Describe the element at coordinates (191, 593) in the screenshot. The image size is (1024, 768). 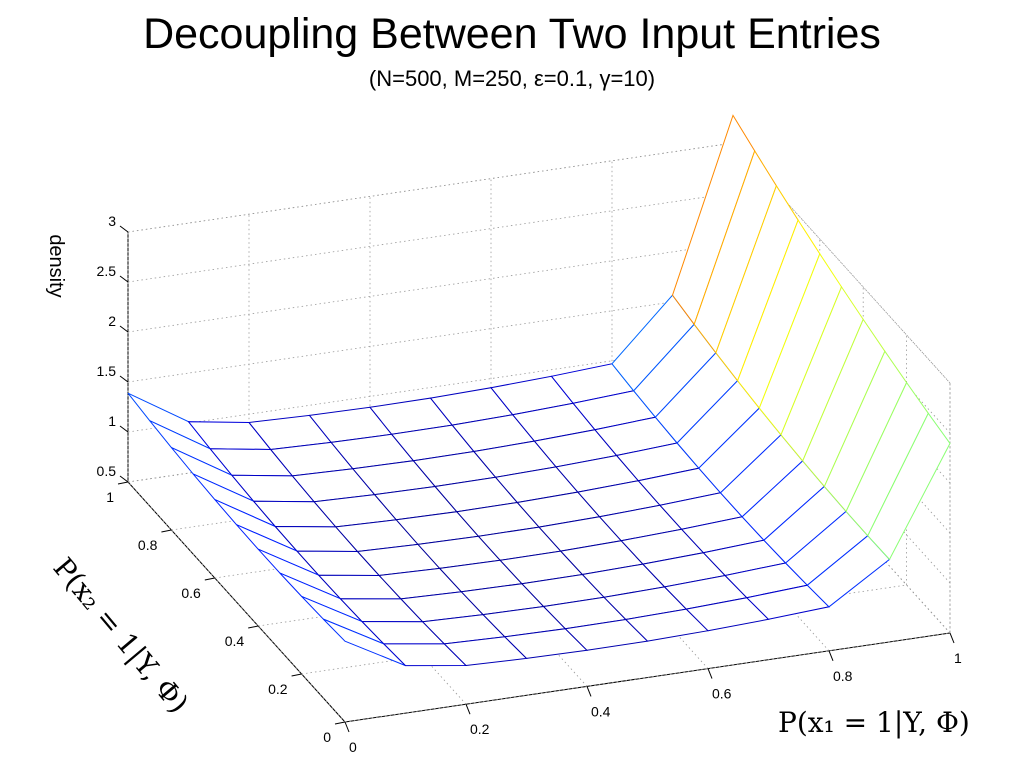
I see `y-tick-label: 0.6` at that location.